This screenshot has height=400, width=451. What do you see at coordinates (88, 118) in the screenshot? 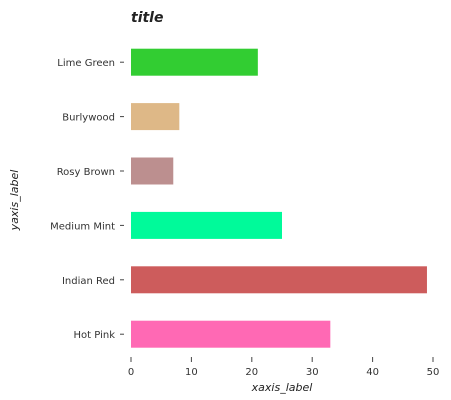
I see `y-tick-label-burlywood: Burlywood` at bounding box center [88, 118].